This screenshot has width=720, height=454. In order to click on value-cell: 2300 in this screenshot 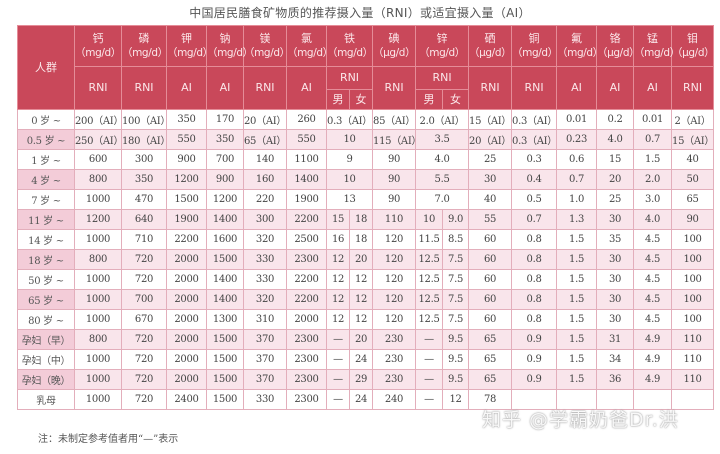, I will do `click(306, 359)`.